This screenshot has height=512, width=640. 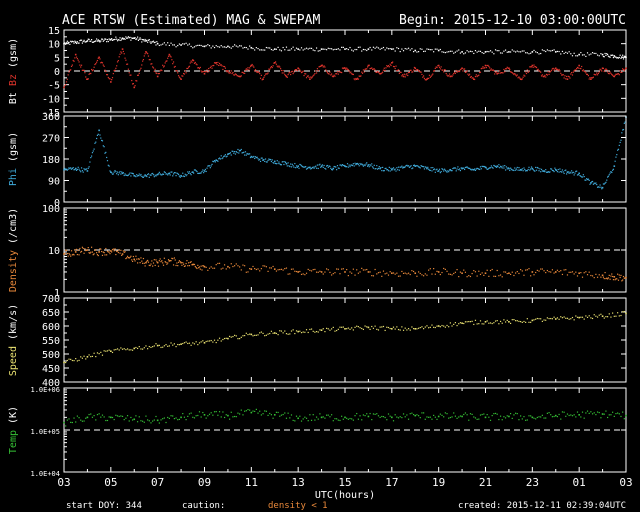 I want to click on y-tick-label-speed: 450, so click(x=51, y=369).